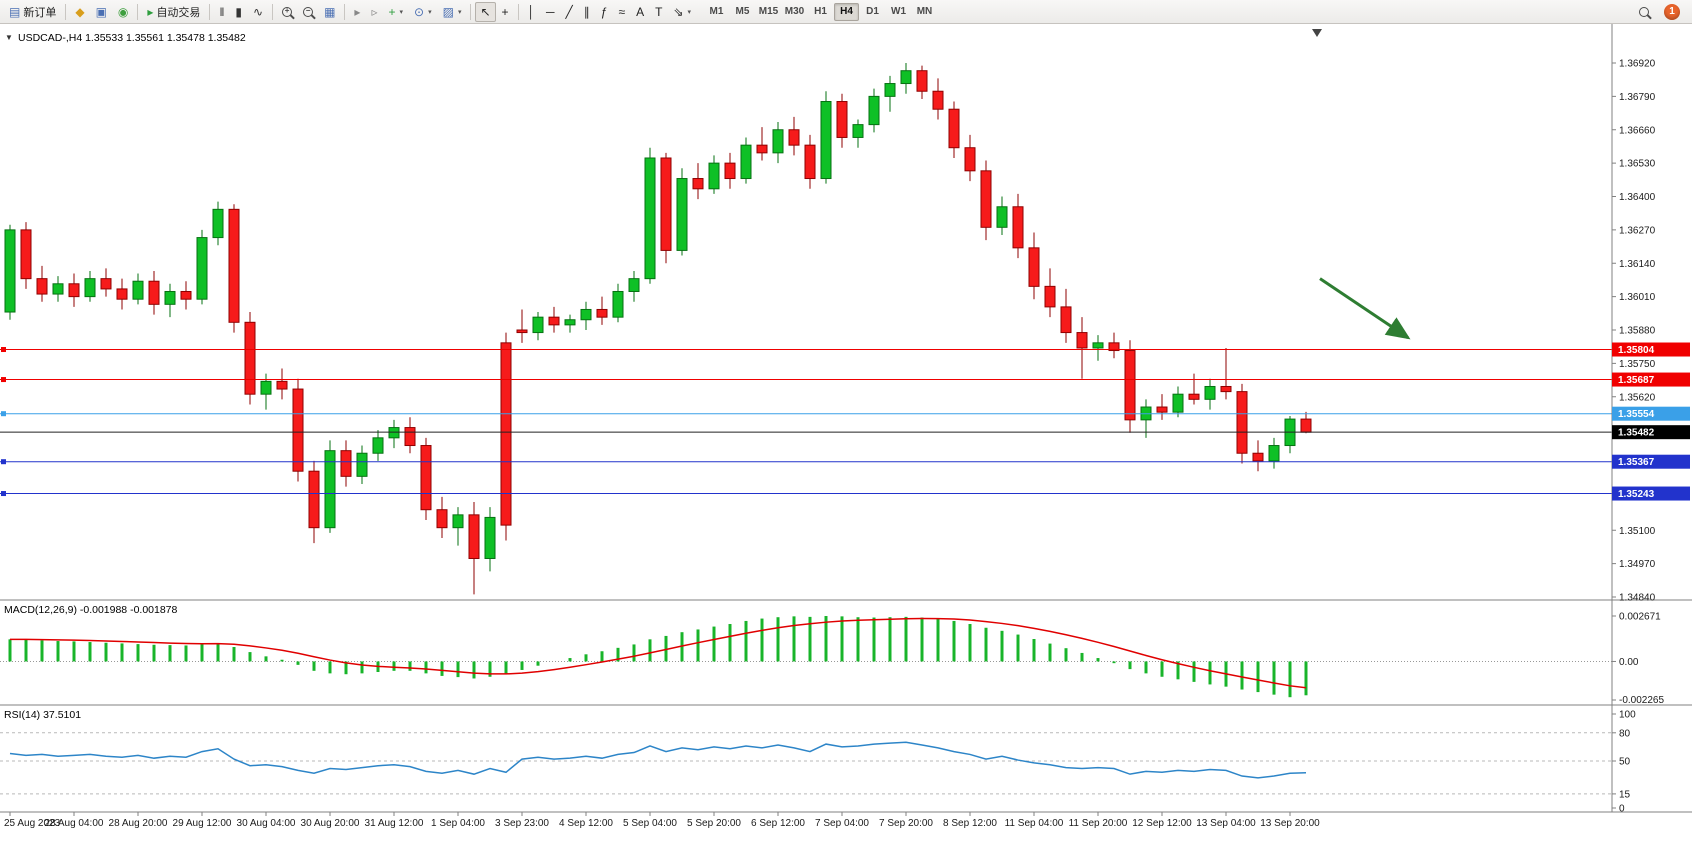 The image size is (1692, 855). What do you see at coordinates (266, 823) in the screenshot?
I see `svg-text: 30 Aug 04:00` at bounding box center [266, 823].